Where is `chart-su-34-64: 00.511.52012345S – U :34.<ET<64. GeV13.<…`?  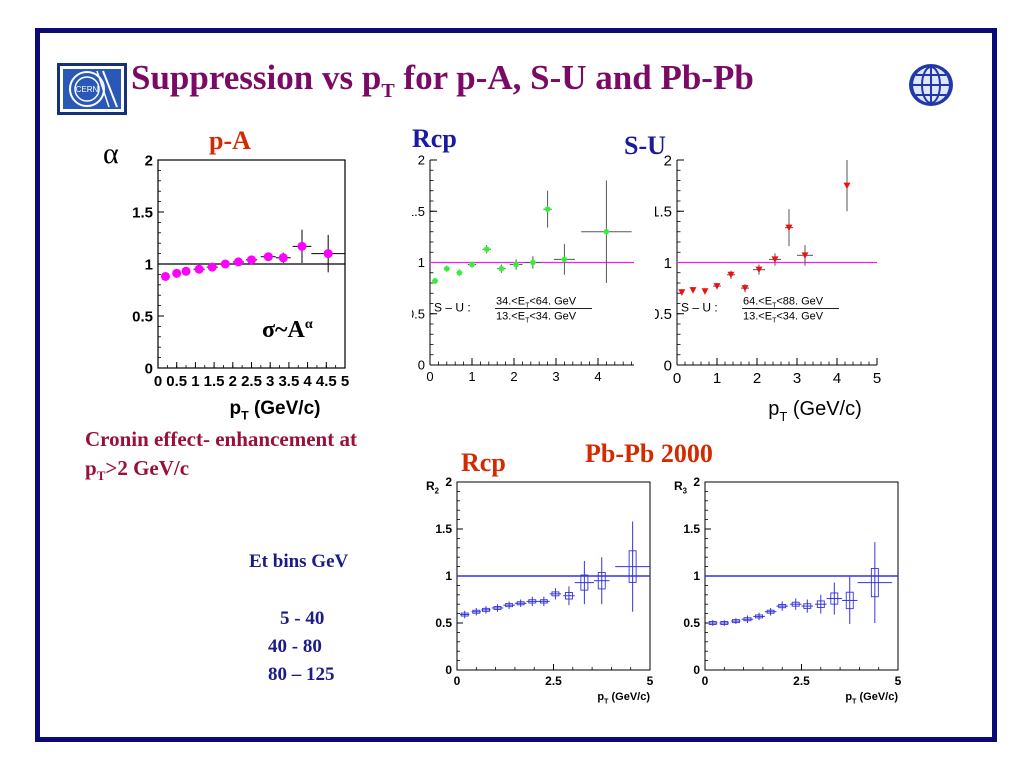
chart-su-34-64: 00.511.52012345S – U :34.<ET<64. GeV13.<… is located at coordinates (523, 268).